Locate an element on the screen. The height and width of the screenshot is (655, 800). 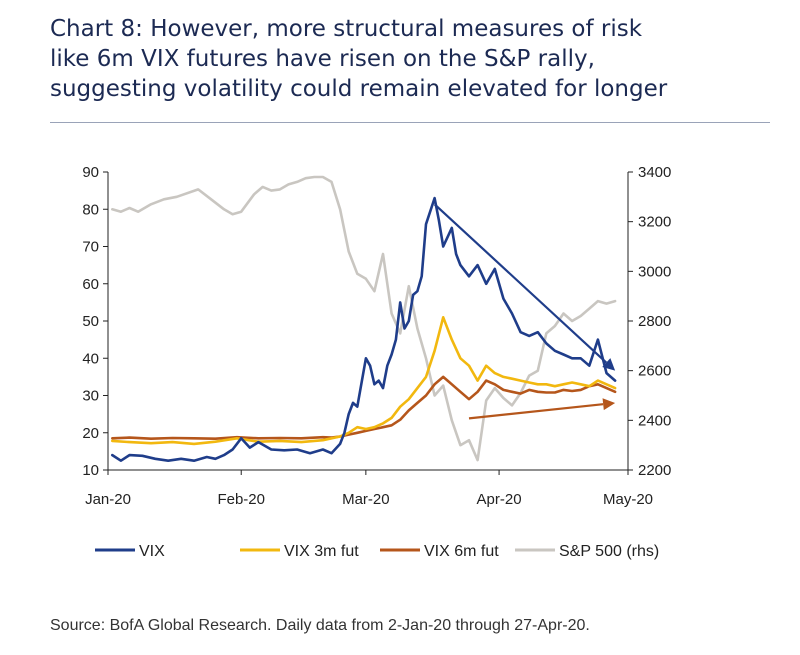
left-y-tick-label: 70 is located at coordinates (90, 247).